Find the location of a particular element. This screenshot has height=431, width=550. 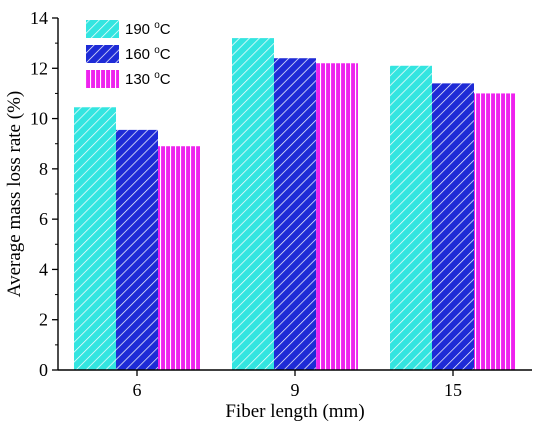

y-axis-title: Average mass loss rate (%) is located at coordinates (14, 194).